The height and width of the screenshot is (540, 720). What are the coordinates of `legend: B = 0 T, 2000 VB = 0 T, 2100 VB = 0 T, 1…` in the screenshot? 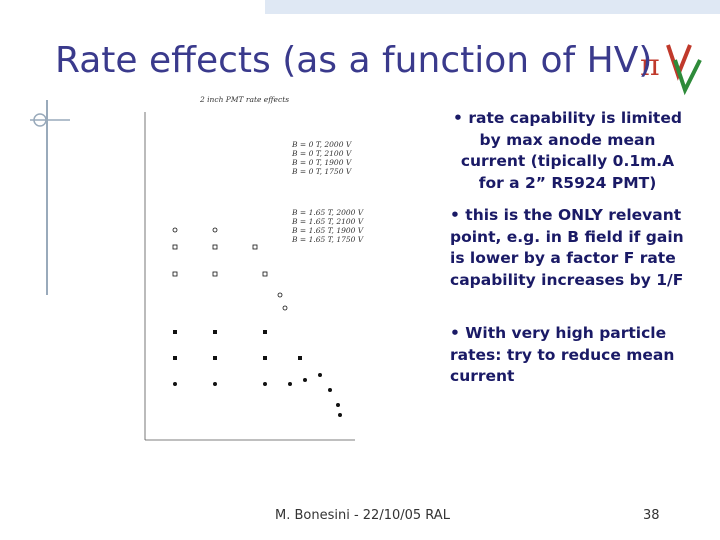 It's located at (328, 192).